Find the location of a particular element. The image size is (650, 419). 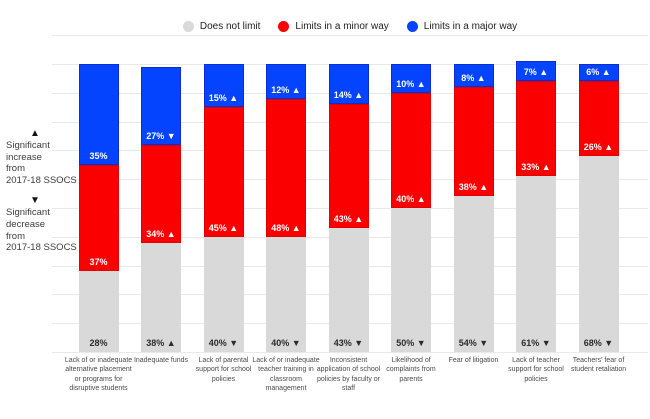

segment-value-label: 43% ▲ is located at coordinates (348, 219).